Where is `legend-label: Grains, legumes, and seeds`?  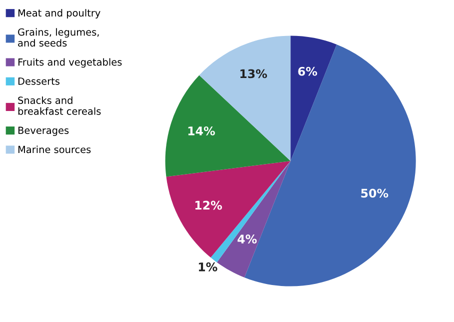
legend-label: Grains, legumes, and seeds is located at coordinates (58, 37).